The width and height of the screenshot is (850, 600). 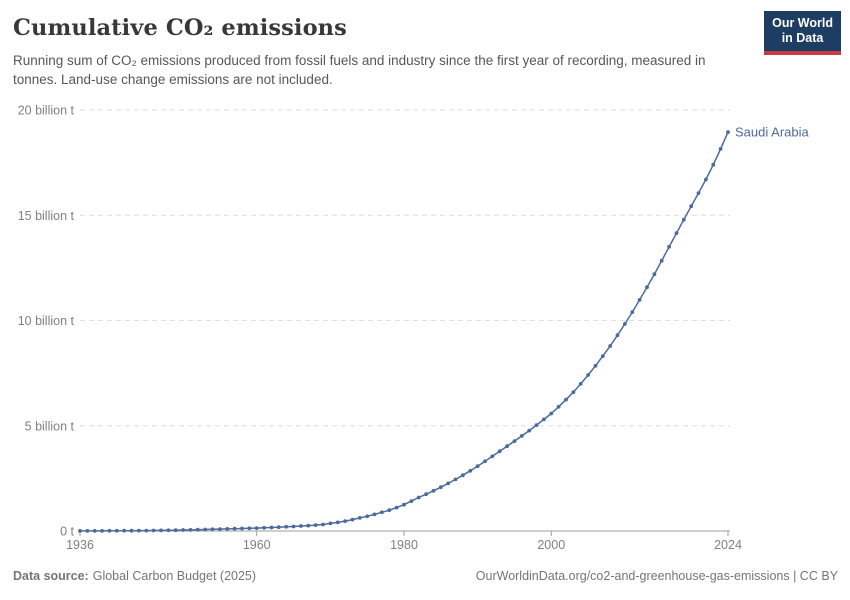 I want to click on entity-label: Saudi Arabia, so click(x=772, y=132).